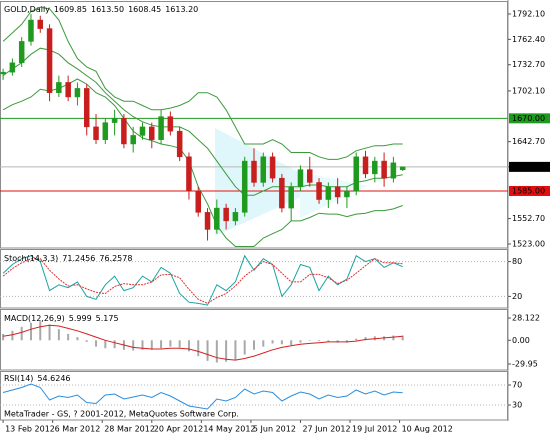 This screenshot has width=550, height=435. Describe the element at coordinates (31, 258) in the screenshot. I see `indicator-name: Stoch(14,3,3)` at that location.